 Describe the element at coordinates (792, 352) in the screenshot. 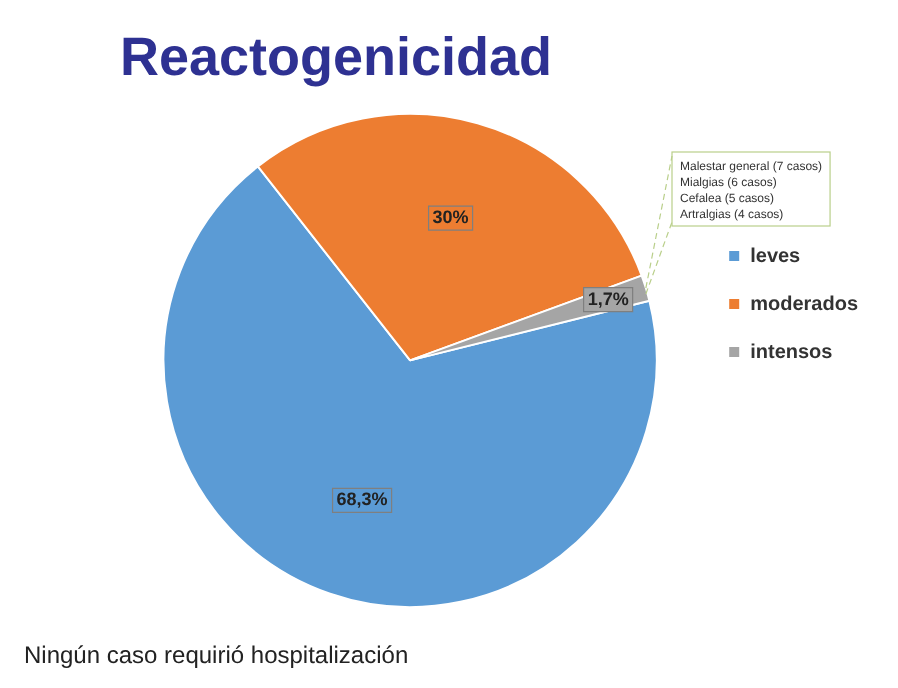

I see `legend-label: intensos` at that location.